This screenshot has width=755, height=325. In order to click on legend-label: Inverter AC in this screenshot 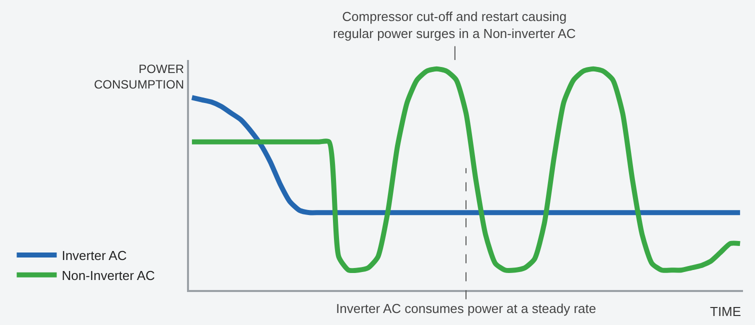, I will do `click(94, 256)`.